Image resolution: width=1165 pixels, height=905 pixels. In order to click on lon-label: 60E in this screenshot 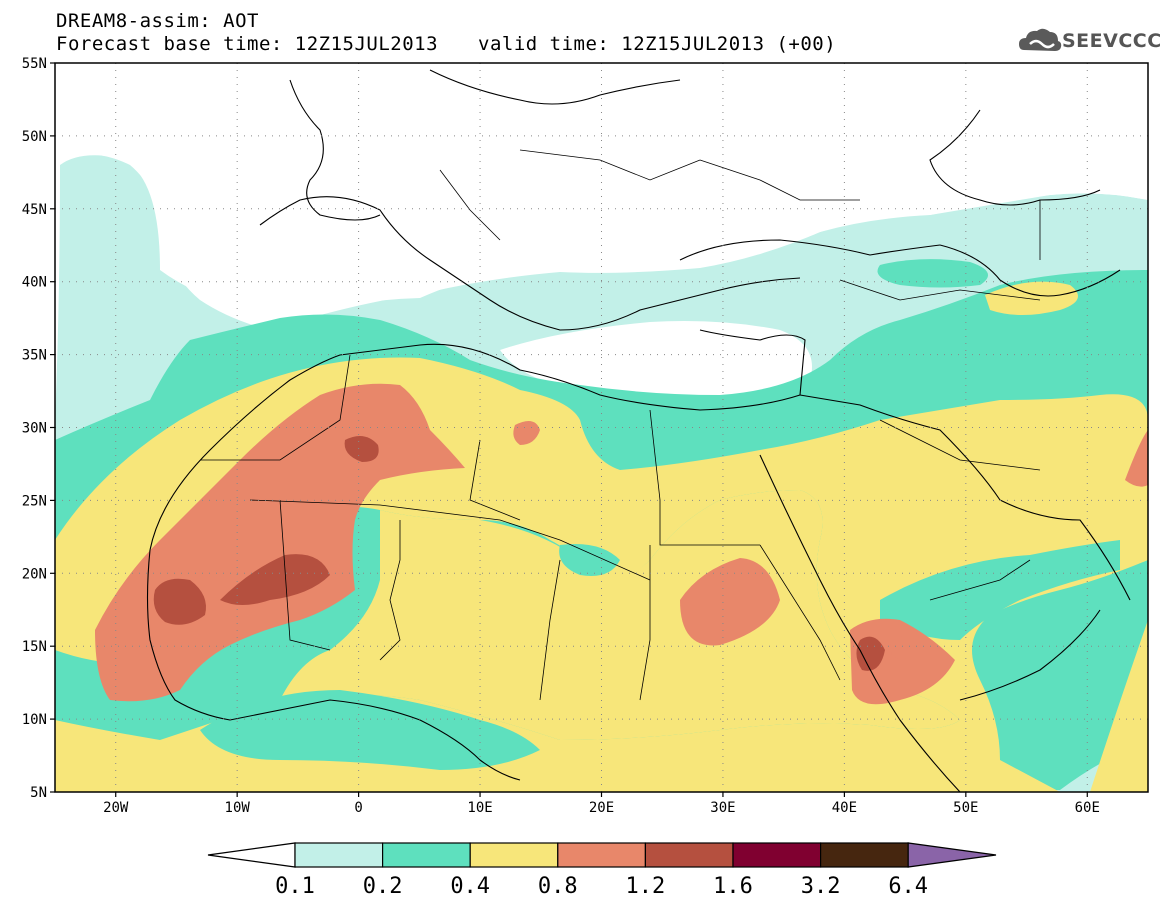, I will do `click(1087, 808)`.